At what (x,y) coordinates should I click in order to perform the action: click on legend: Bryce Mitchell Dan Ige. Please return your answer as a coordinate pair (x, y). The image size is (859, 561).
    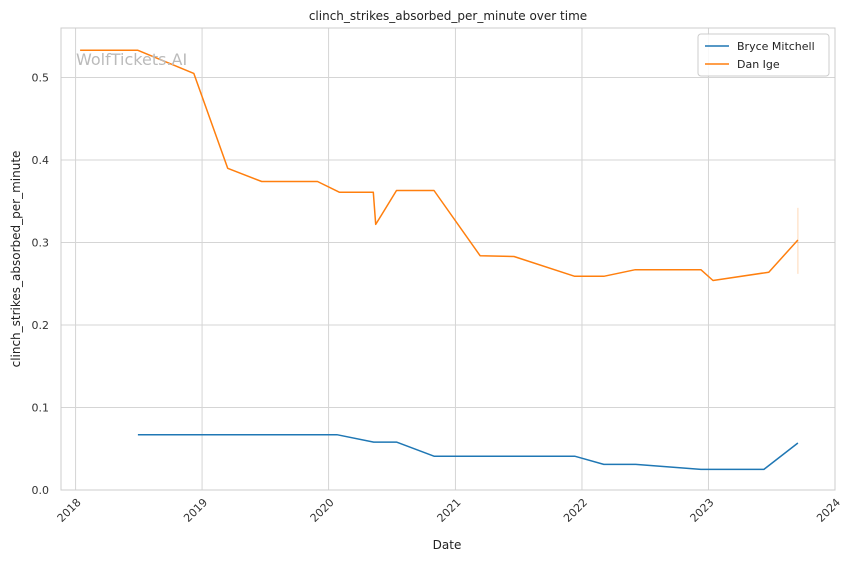
    Looking at the image, I should click on (763, 55).